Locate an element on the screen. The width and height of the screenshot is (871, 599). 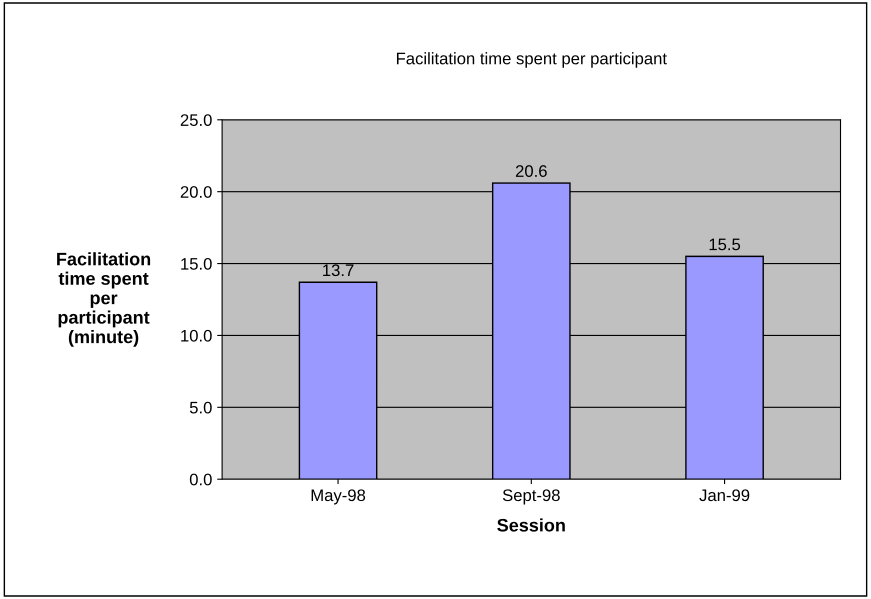
x-tick-label: Sept-98 is located at coordinates (531, 496).